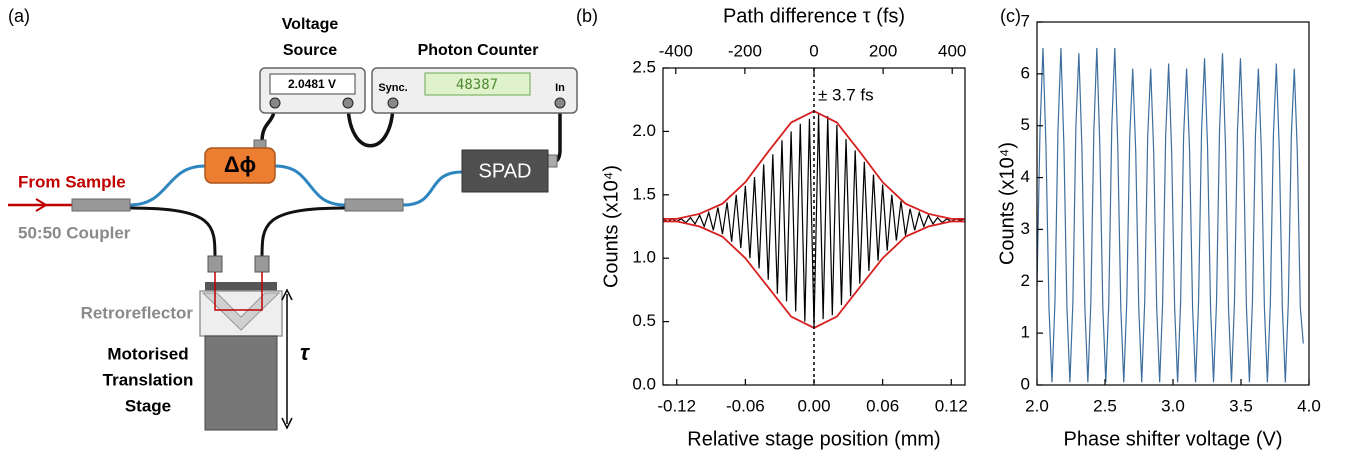 The width and height of the screenshot is (1364, 460). Describe the element at coordinates (1105, 405) in the screenshot. I see `x-tick-label: 2.5` at that location.